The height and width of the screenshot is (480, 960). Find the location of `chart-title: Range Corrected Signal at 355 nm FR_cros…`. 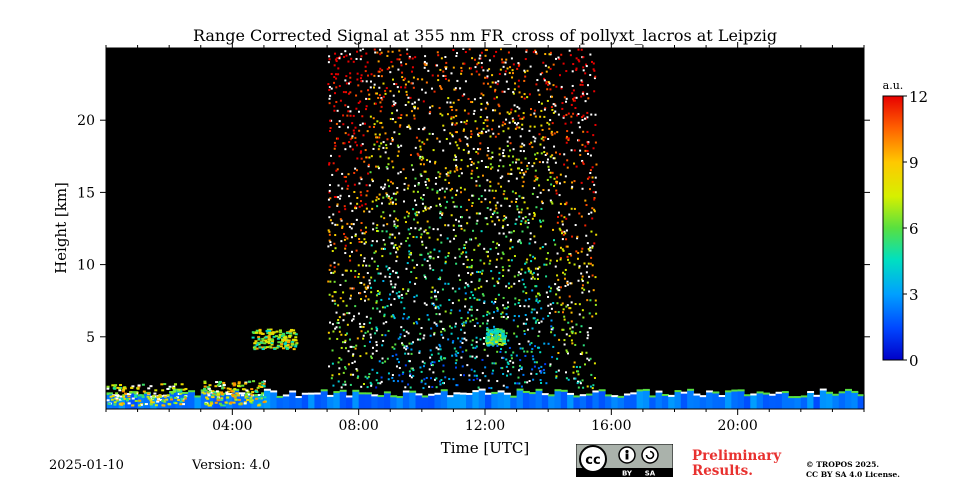

chart-title: Range Corrected Signal at 355 nm FR_cros… is located at coordinates (485, 35).